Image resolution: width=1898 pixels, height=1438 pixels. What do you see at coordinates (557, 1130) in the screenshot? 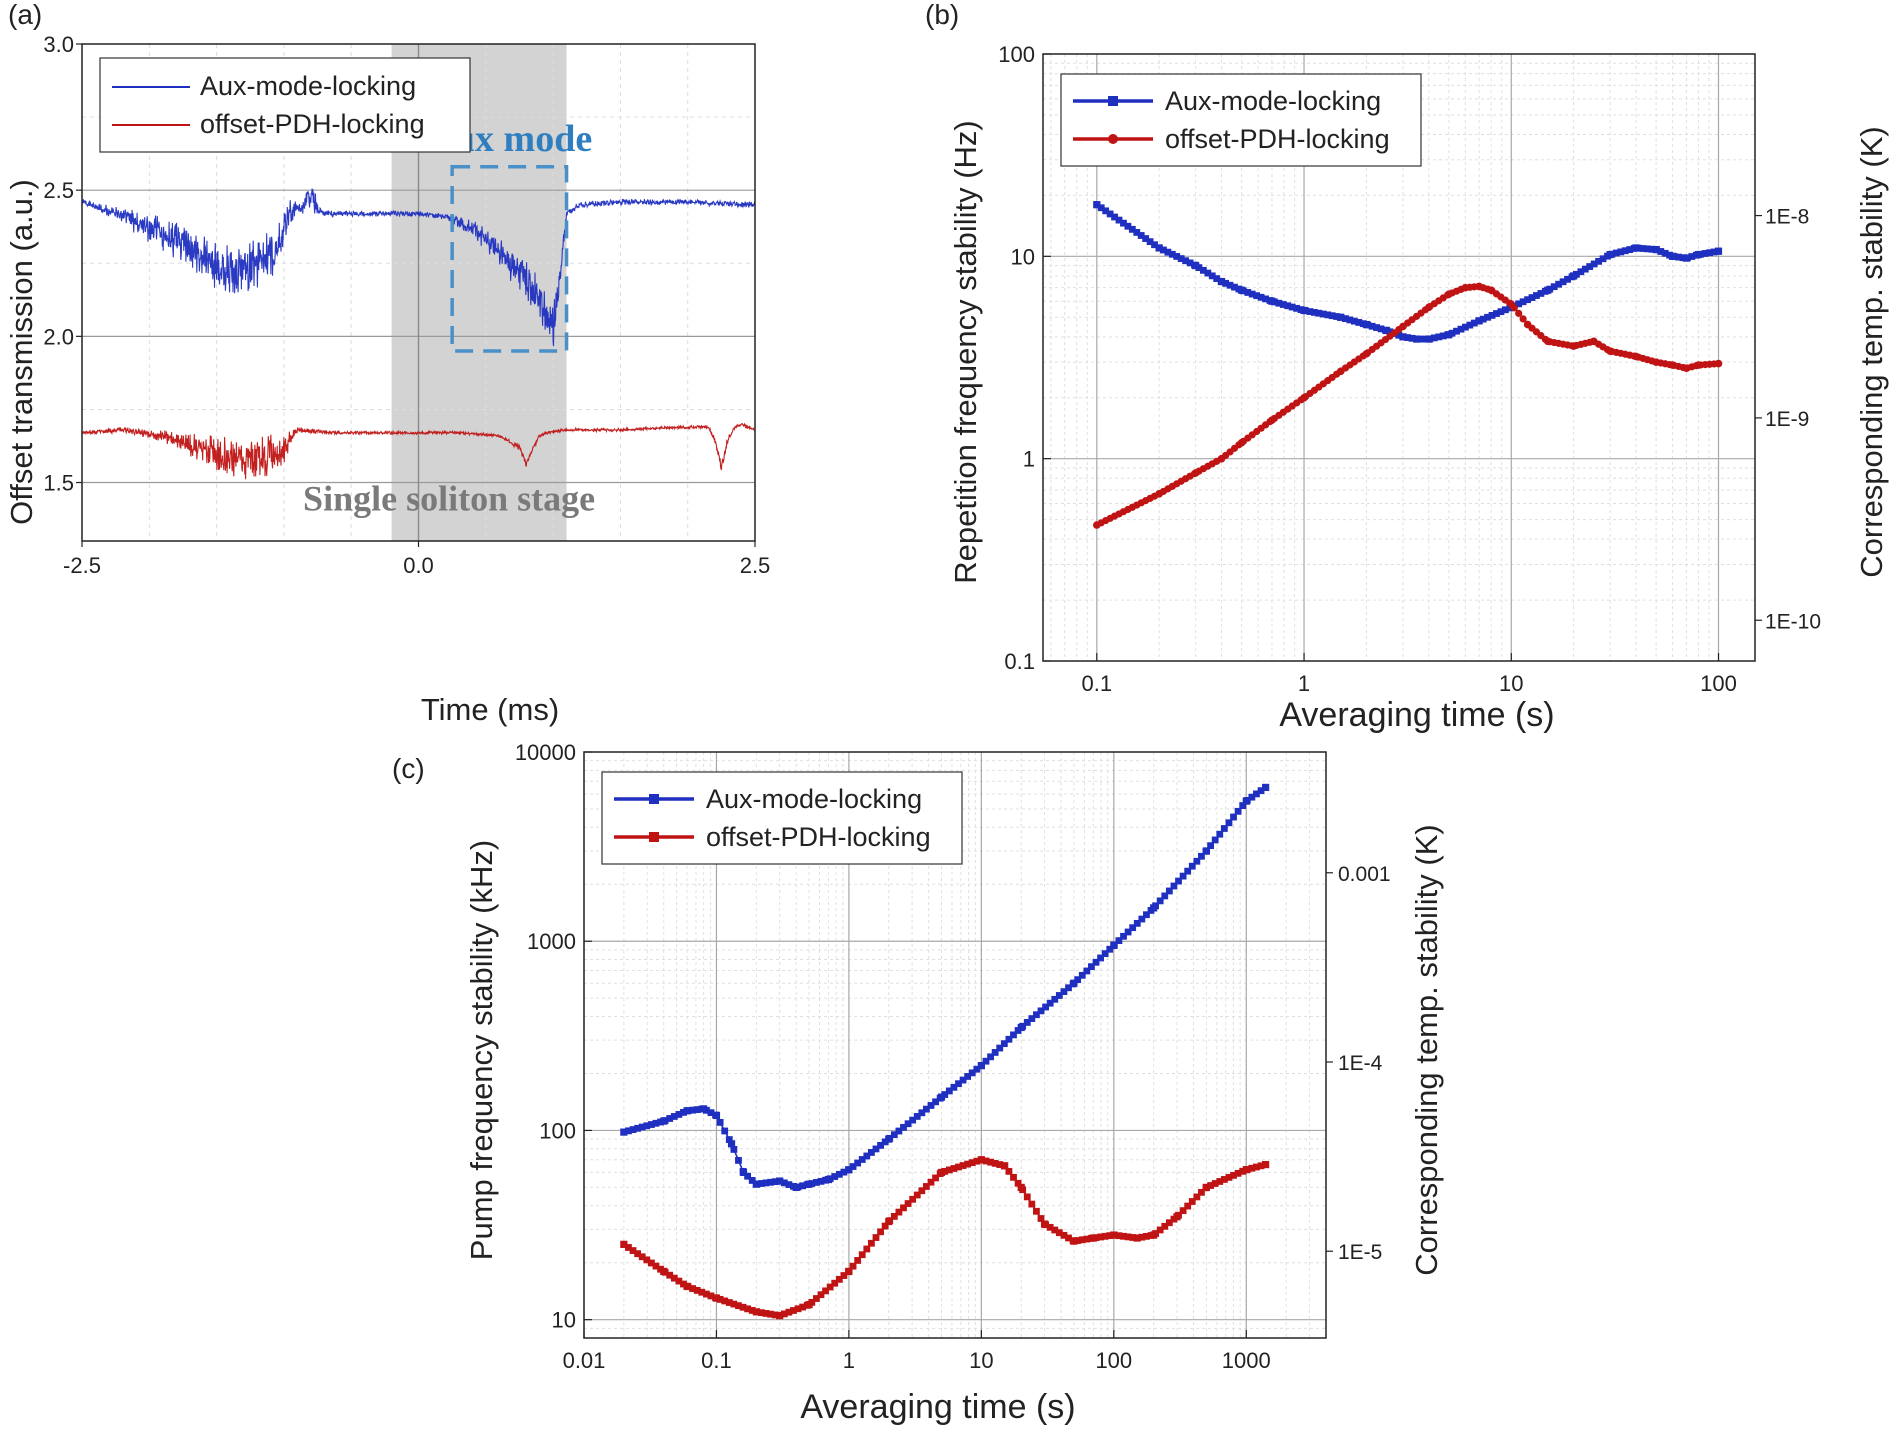
I see `y-tick-label: 100` at bounding box center [557, 1130].